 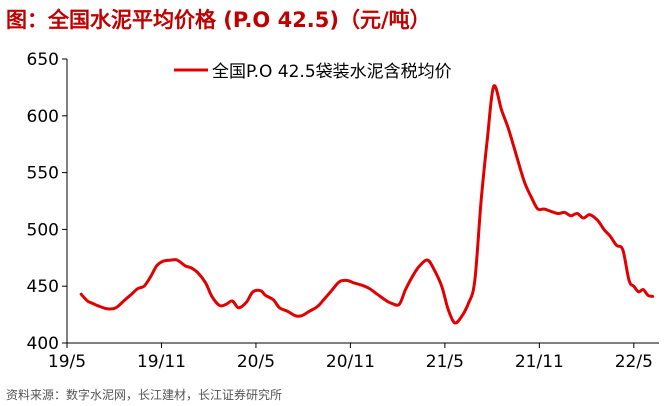 I want to click on y-tick-label: 550, so click(x=43, y=174).